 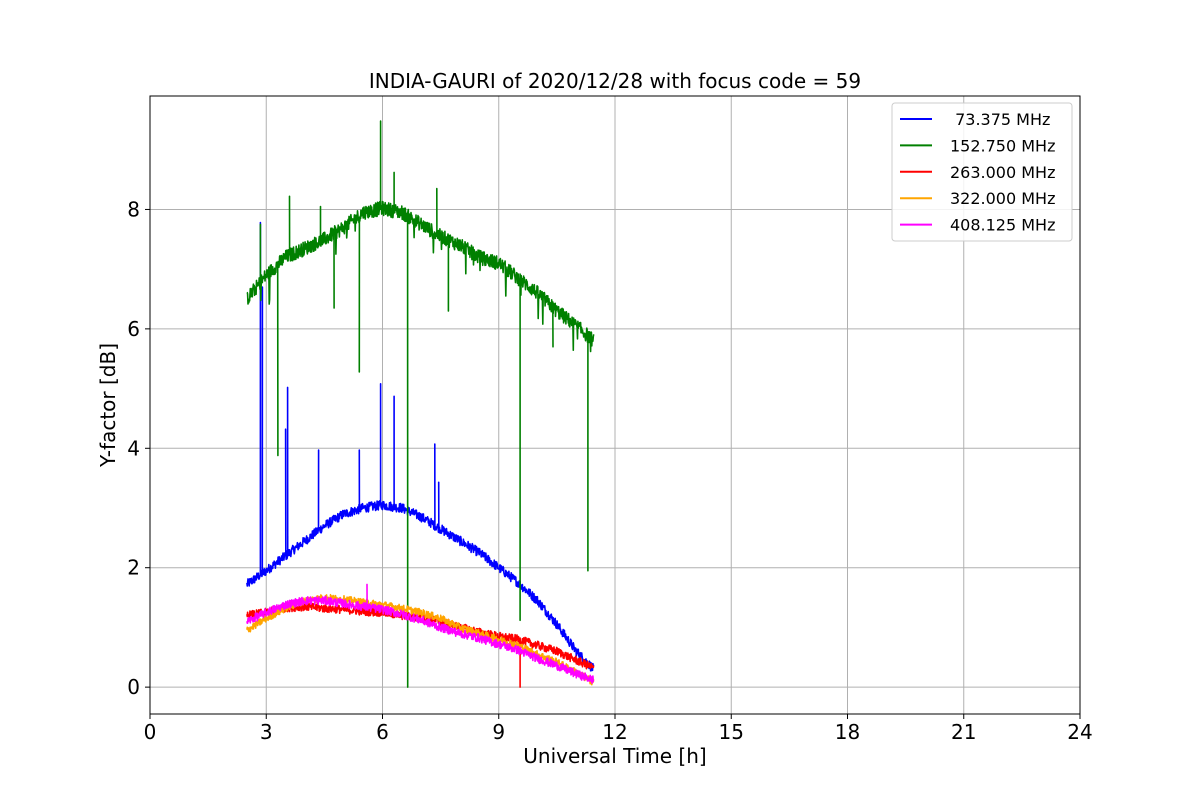 What do you see at coordinates (1002, 145) in the screenshot?
I see `legend-label: 152.750 MHz` at bounding box center [1002, 145].